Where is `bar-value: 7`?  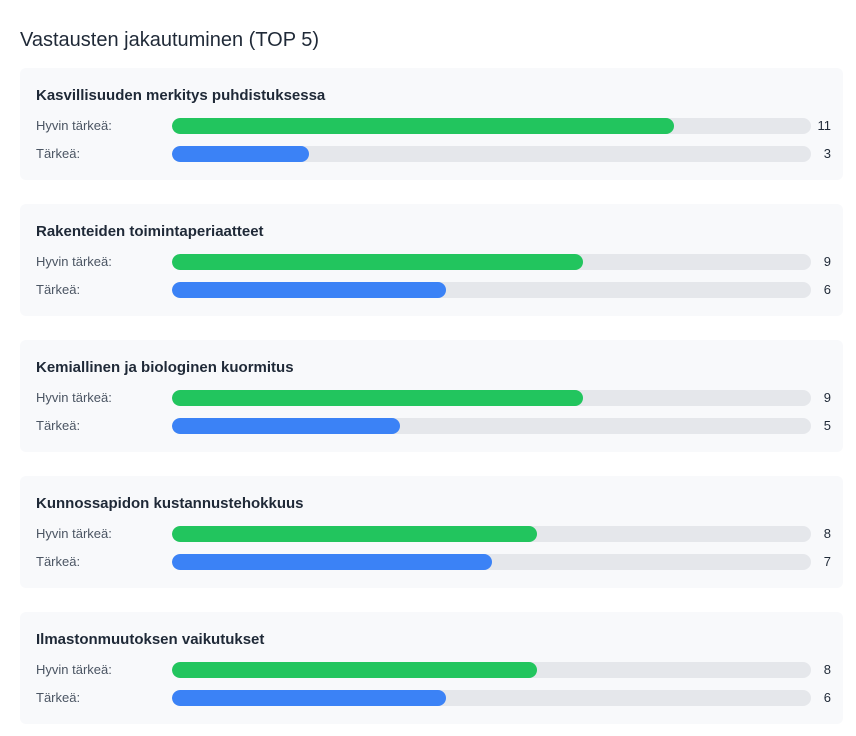 bar-value: 7 is located at coordinates (827, 561).